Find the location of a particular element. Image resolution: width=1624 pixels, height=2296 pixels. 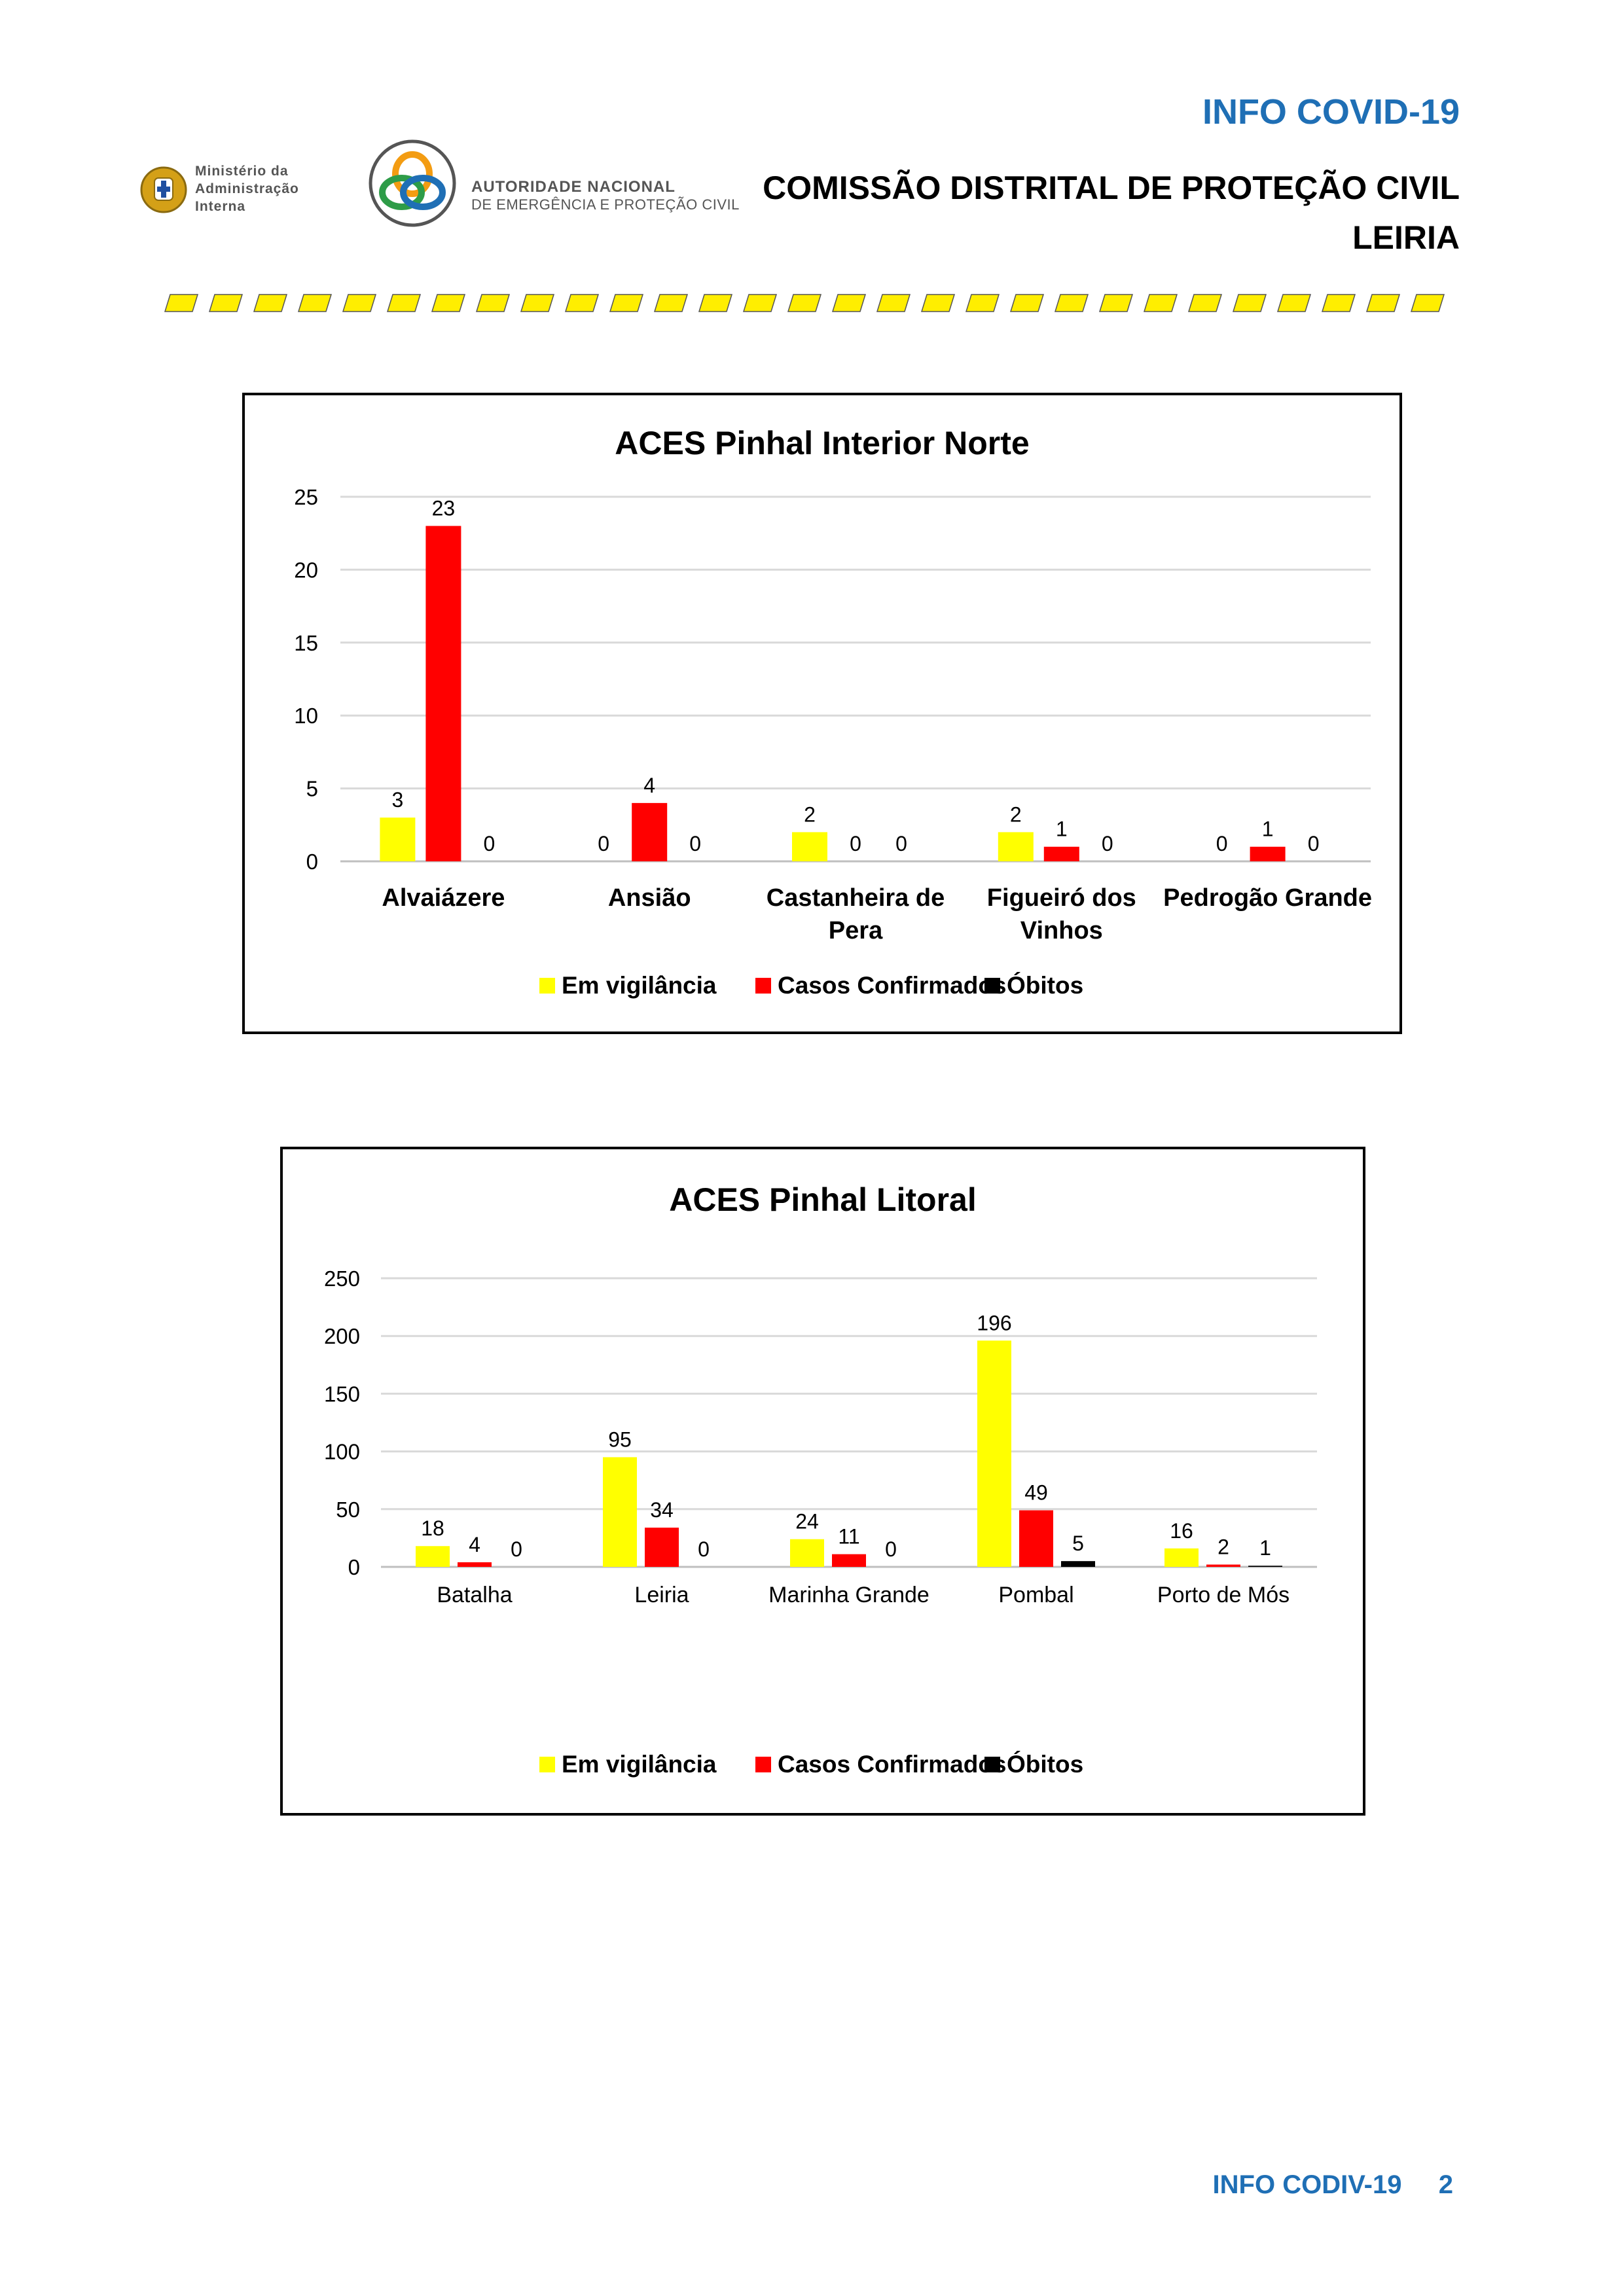

mai-logo-line: Ministério da is located at coordinates (242, 171).